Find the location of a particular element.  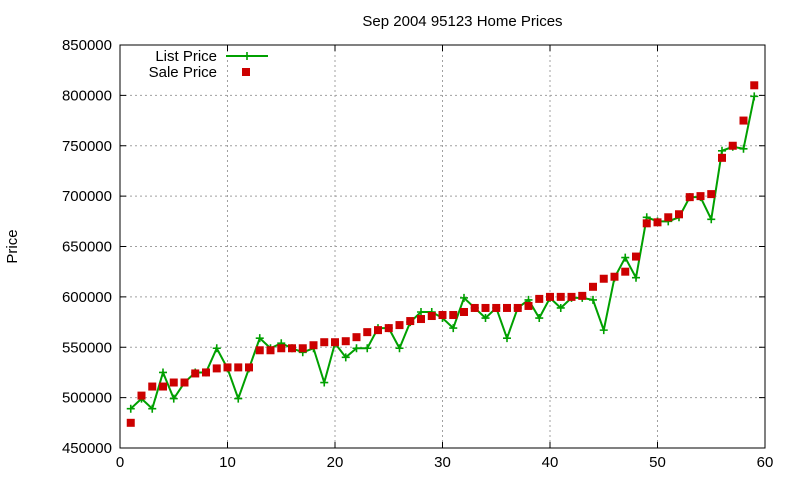

legend-marker-sale-price is located at coordinates (246, 72).